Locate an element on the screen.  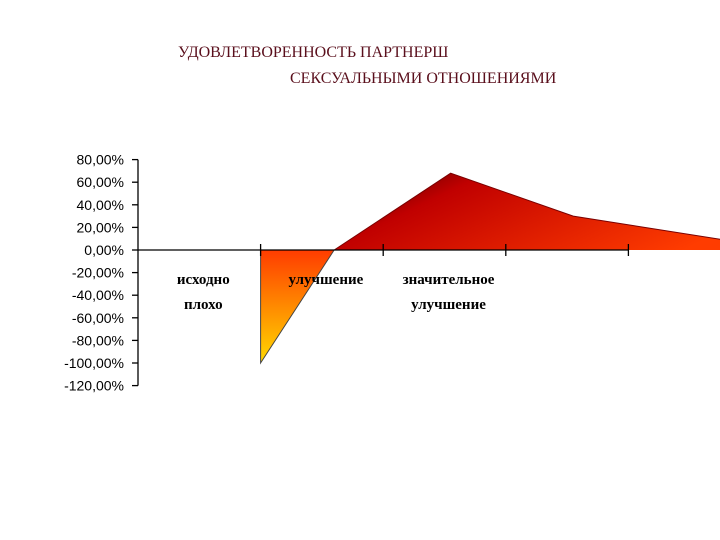
y-tick-label: -120,00% is located at coordinates (94, 386).